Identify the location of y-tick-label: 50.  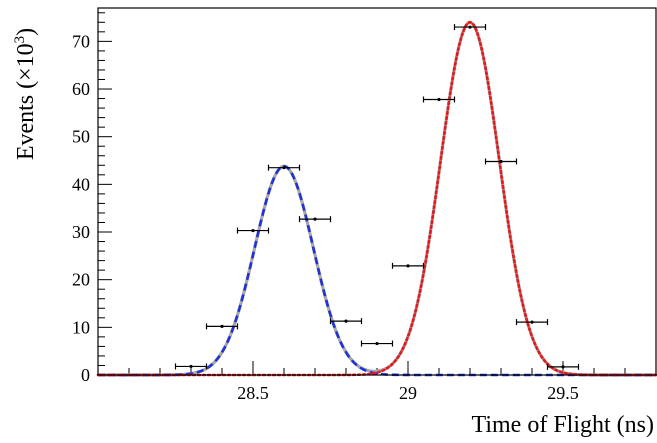
(81, 137).